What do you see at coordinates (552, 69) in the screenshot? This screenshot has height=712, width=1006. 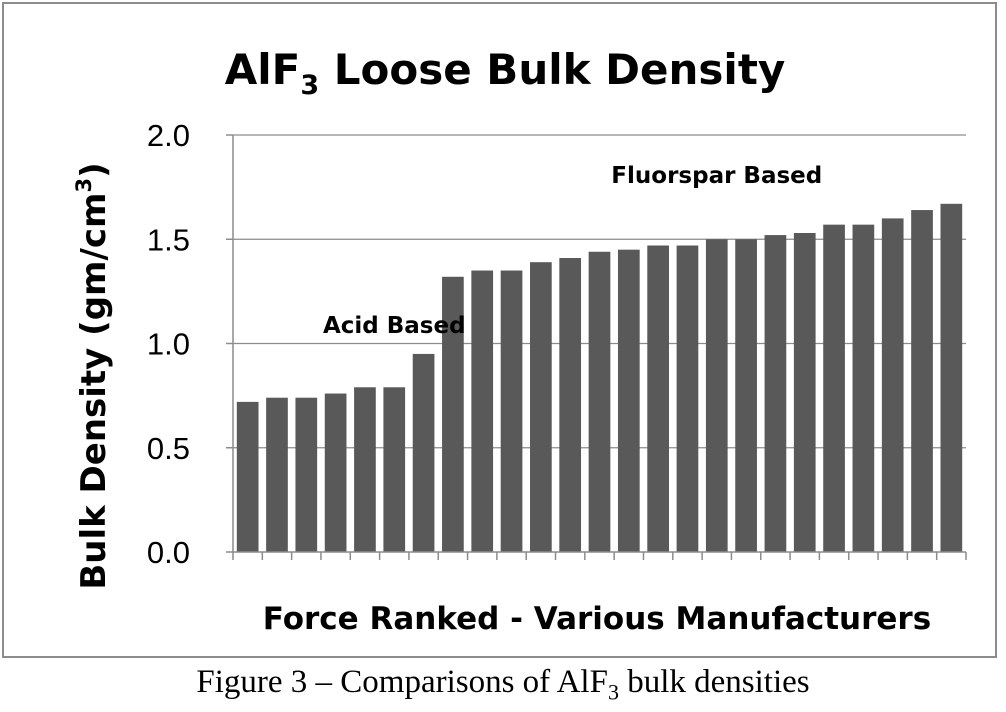 I see `chart-title-rest: Loose Bulk Density` at bounding box center [552, 69].